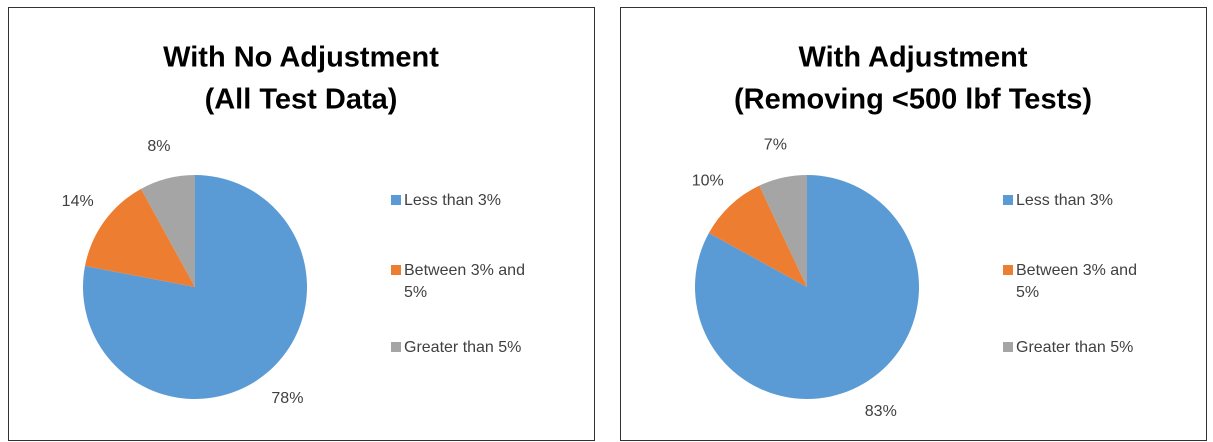  Describe the element at coordinates (913, 100) in the screenshot. I see `chart-title: (Removing <500 lbf Tests)` at that location.